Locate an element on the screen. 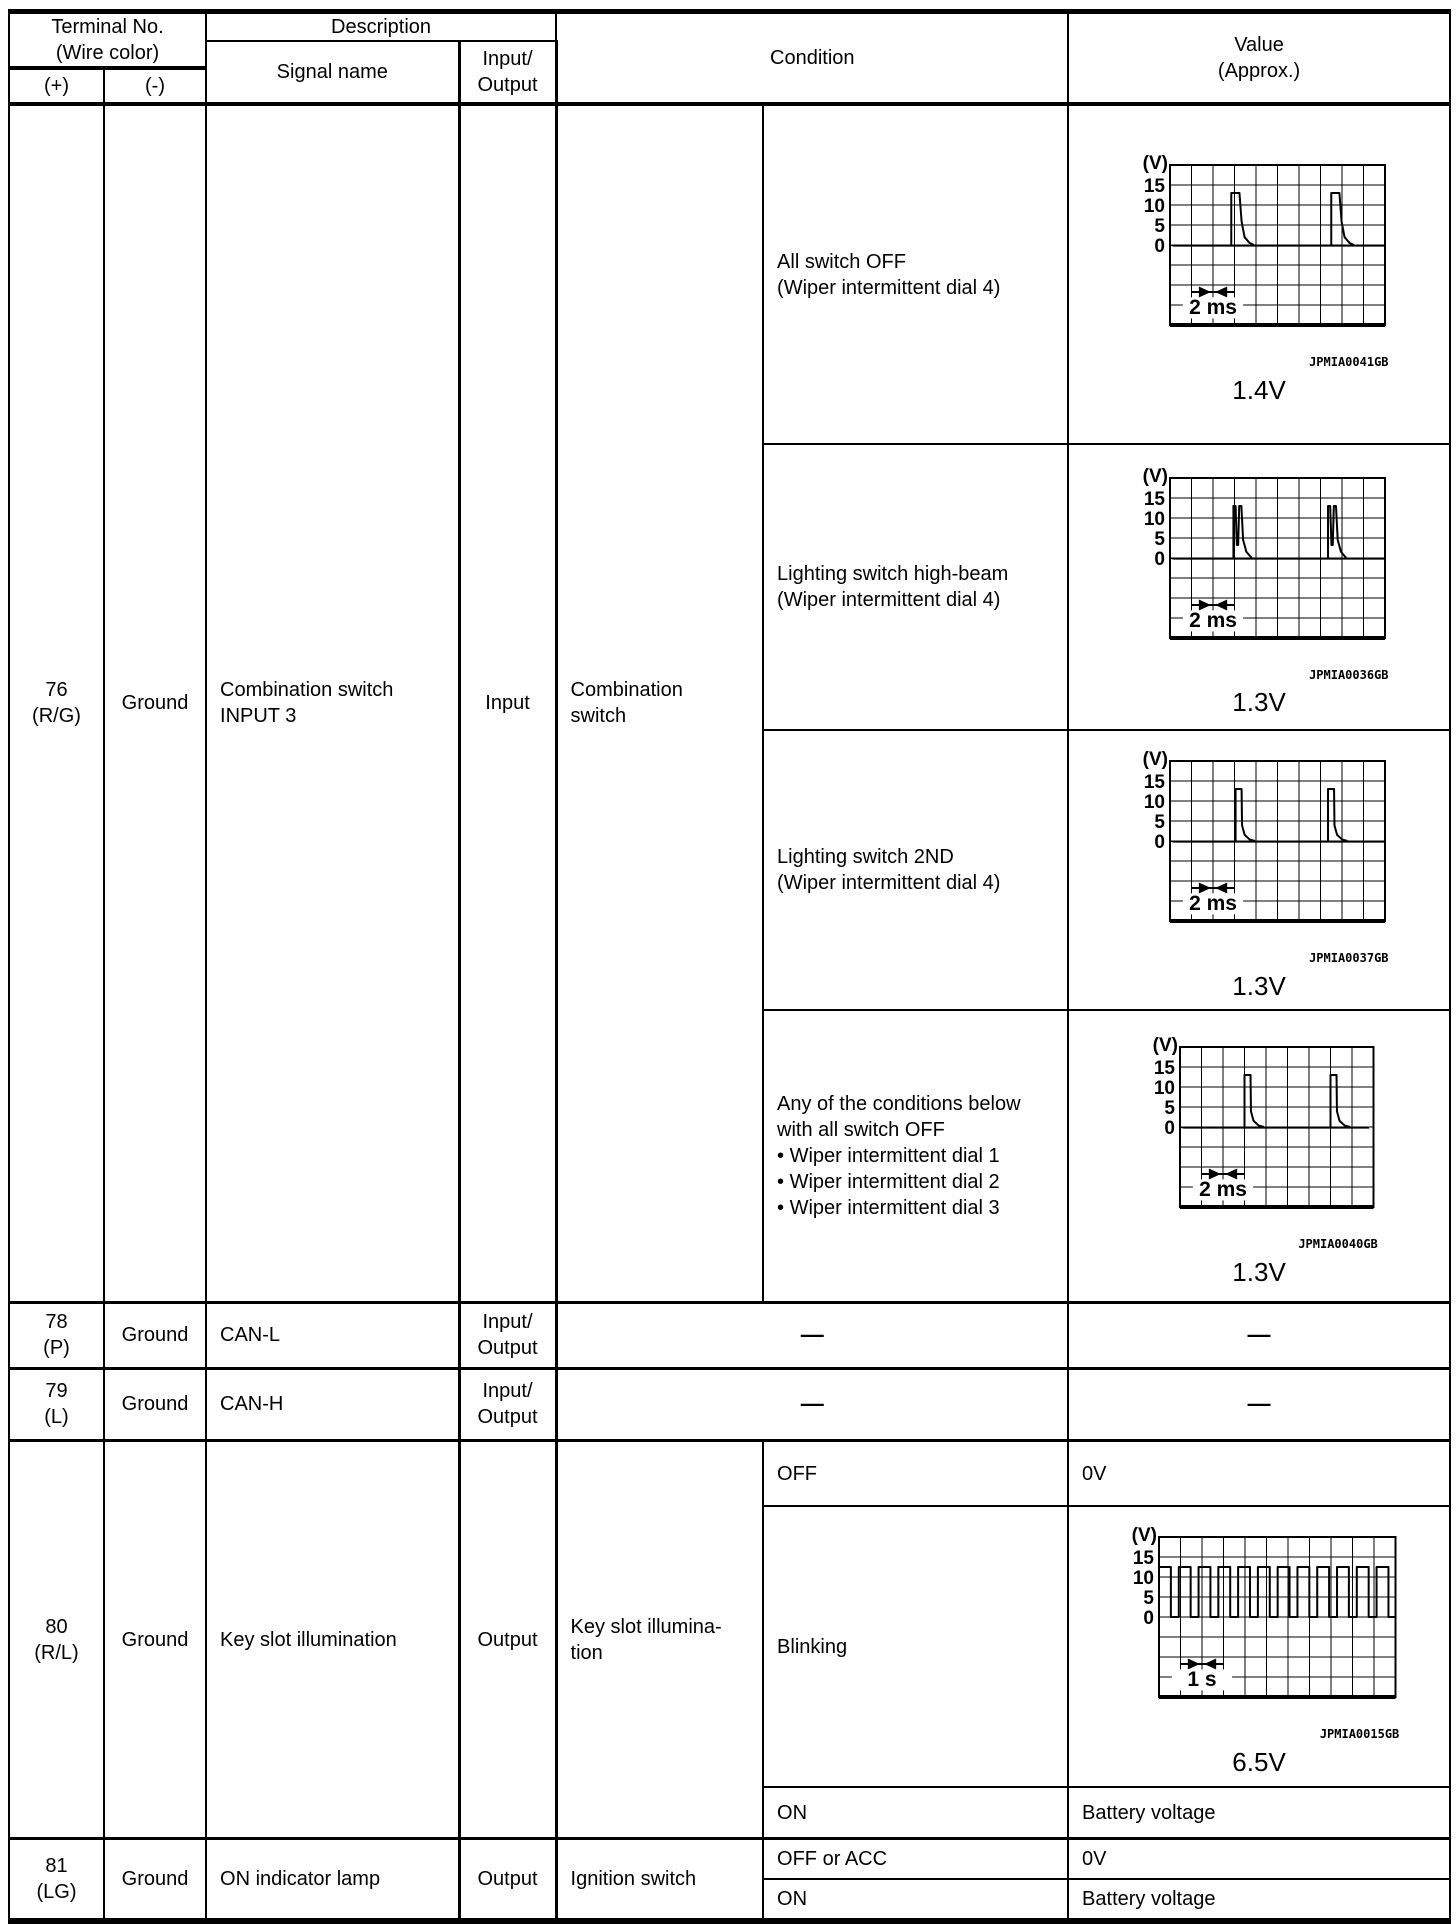  cell-io-80: Output is located at coordinates (507, 1639).